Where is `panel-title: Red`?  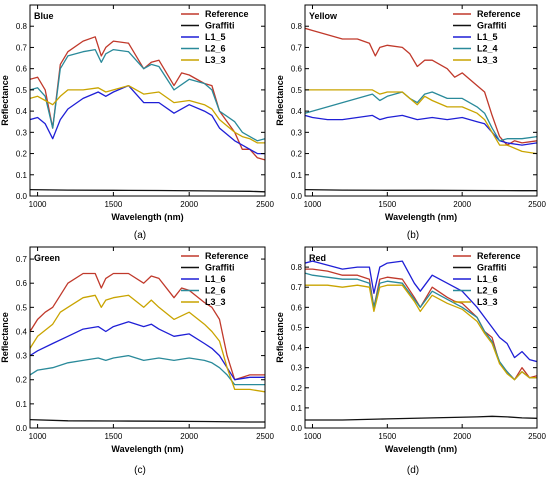
panel-title: Red is located at coordinates (317, 258).